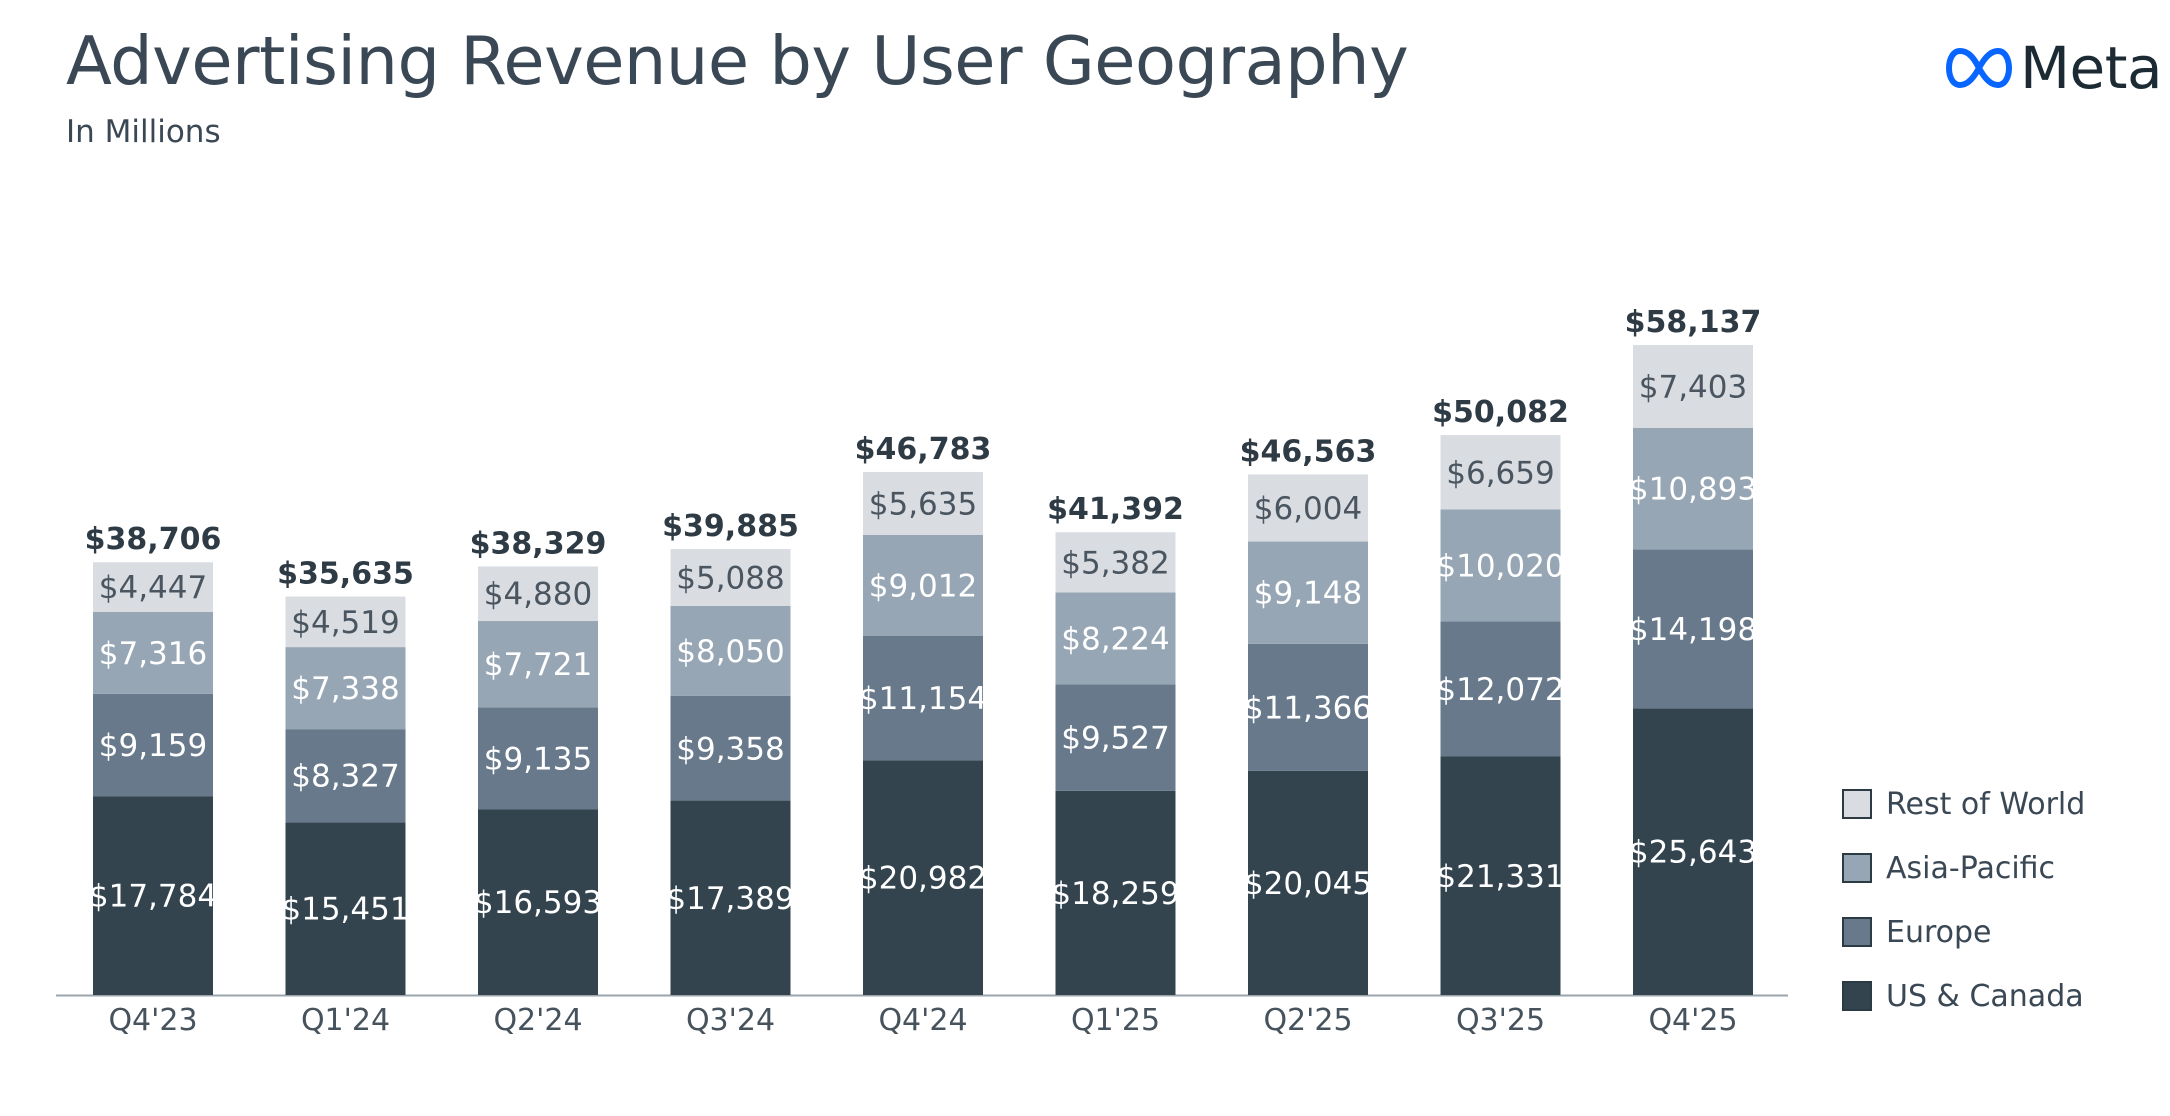  I want to click on meta-infinity-icon, so click(1979, 68).